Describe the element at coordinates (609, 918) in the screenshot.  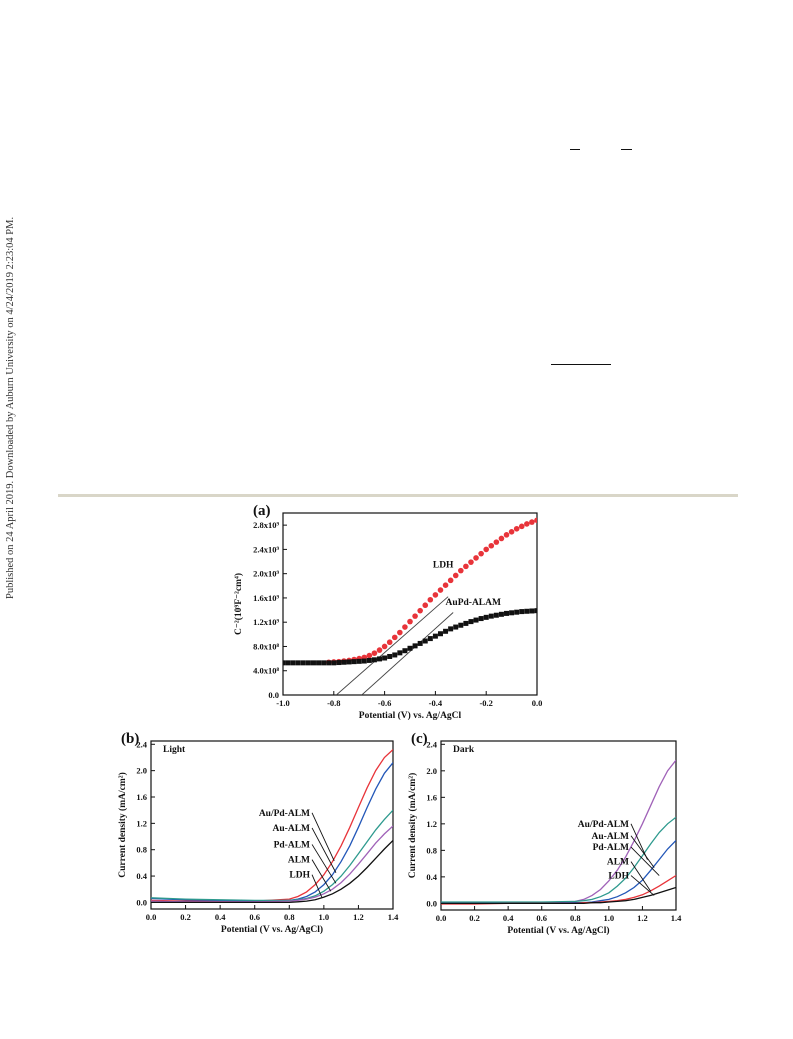
I see `x-tick-label: 1.0` at that location.